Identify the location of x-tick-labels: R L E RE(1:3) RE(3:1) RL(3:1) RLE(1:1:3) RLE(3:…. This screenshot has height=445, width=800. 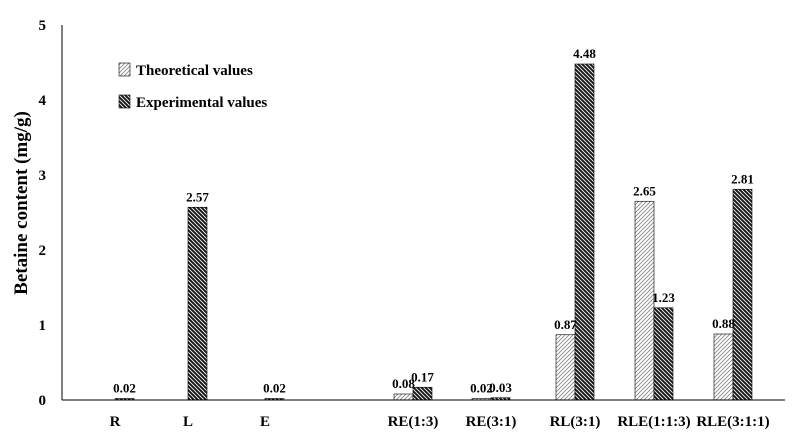
(440, 422).